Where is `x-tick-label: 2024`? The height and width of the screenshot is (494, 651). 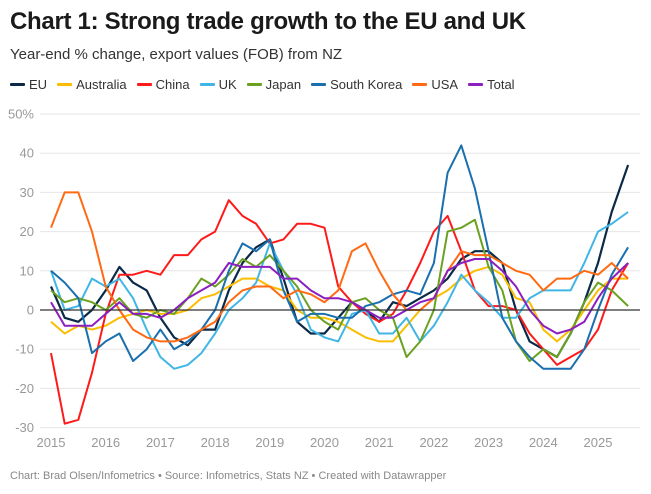
x-tick-label: 2024 is located at coordinates (543, 442).